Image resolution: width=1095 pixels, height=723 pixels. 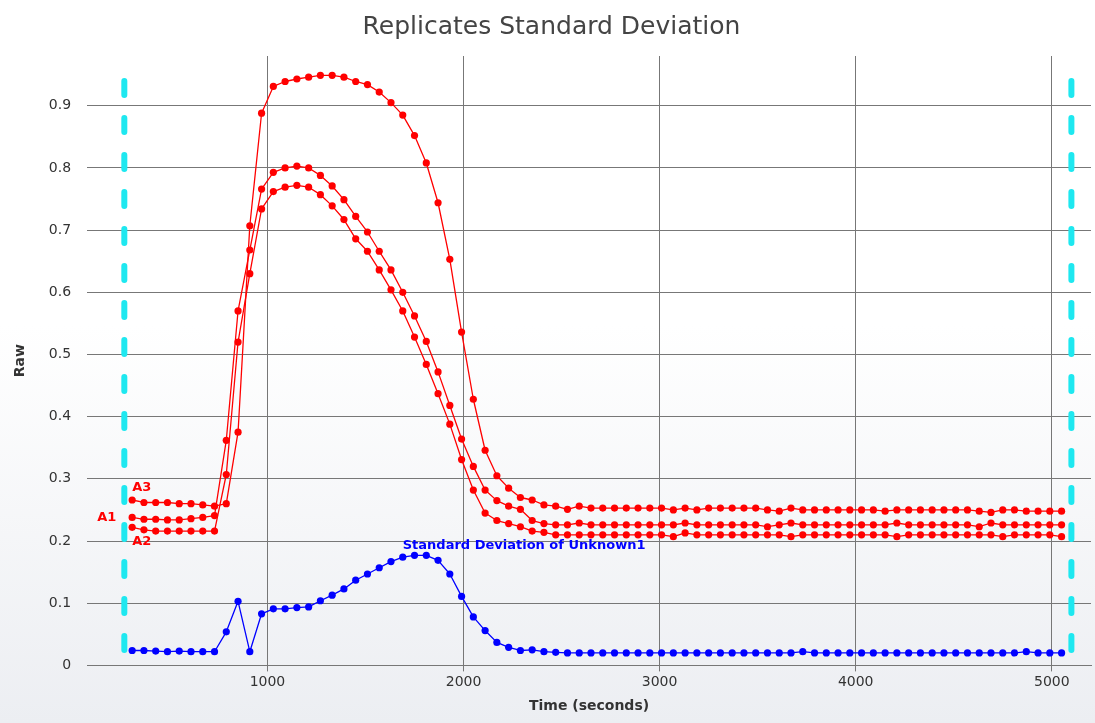 What do you see at coordinates (60, 353) in the screenshot?
I see `y-tick-label: 0.5` at bounding box center [60, 353].